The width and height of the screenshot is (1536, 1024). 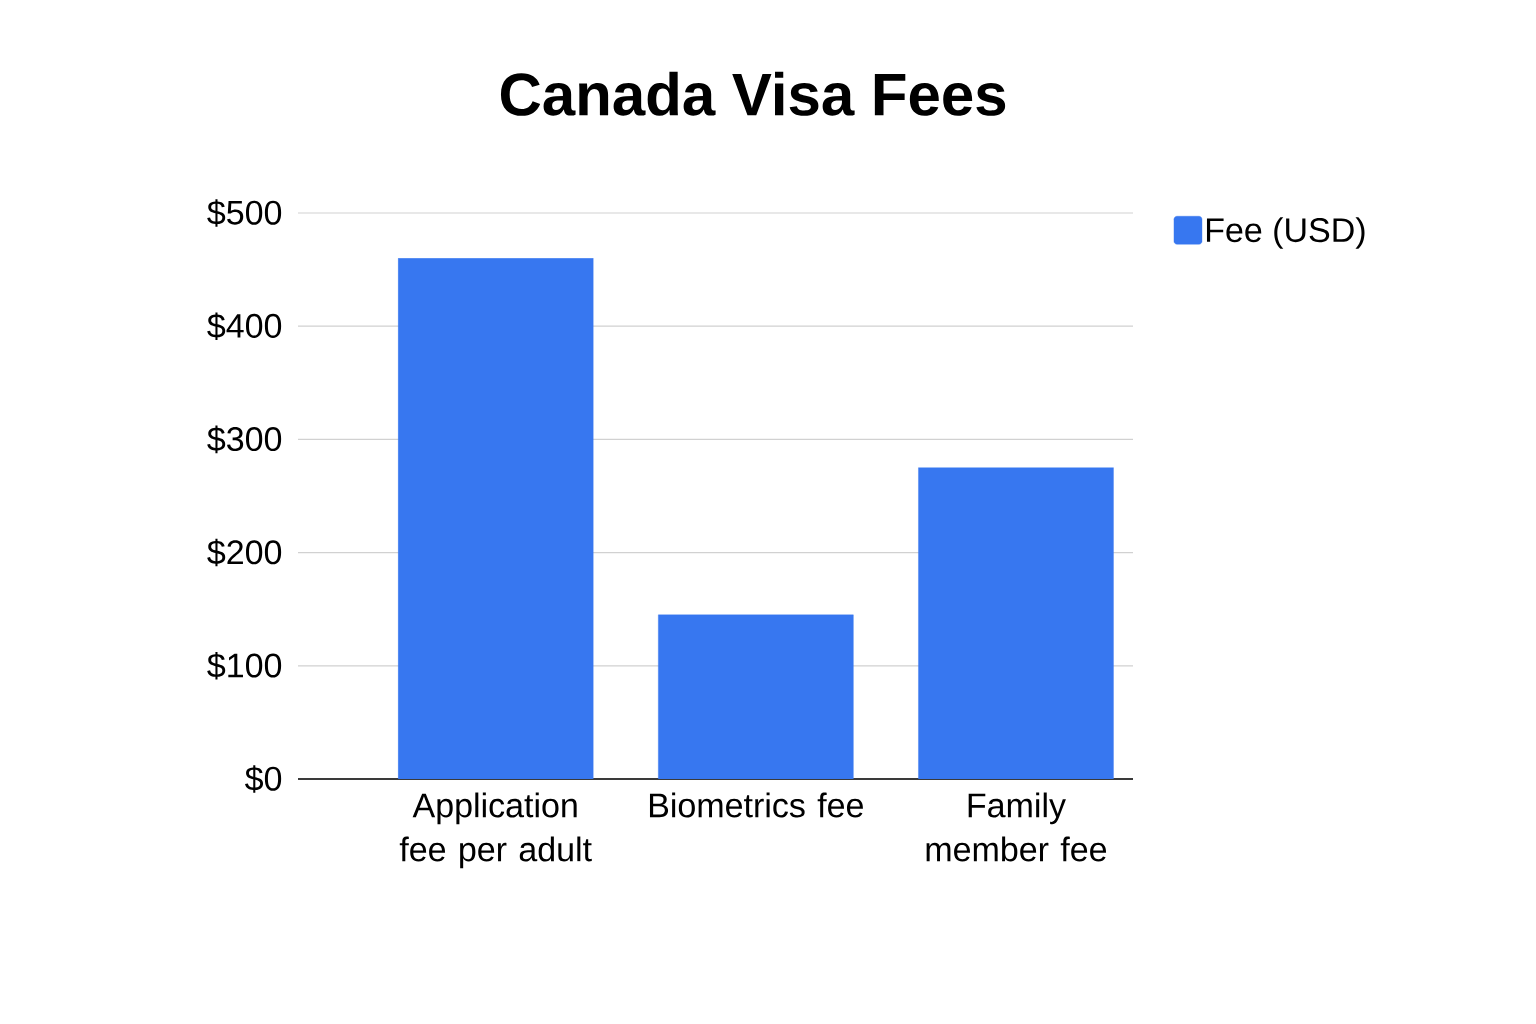 What do you see at coordinates (1285, 233) in the screenshot?
I see `legend-label: Fee (USD)` at bounding box center [1285, 233].